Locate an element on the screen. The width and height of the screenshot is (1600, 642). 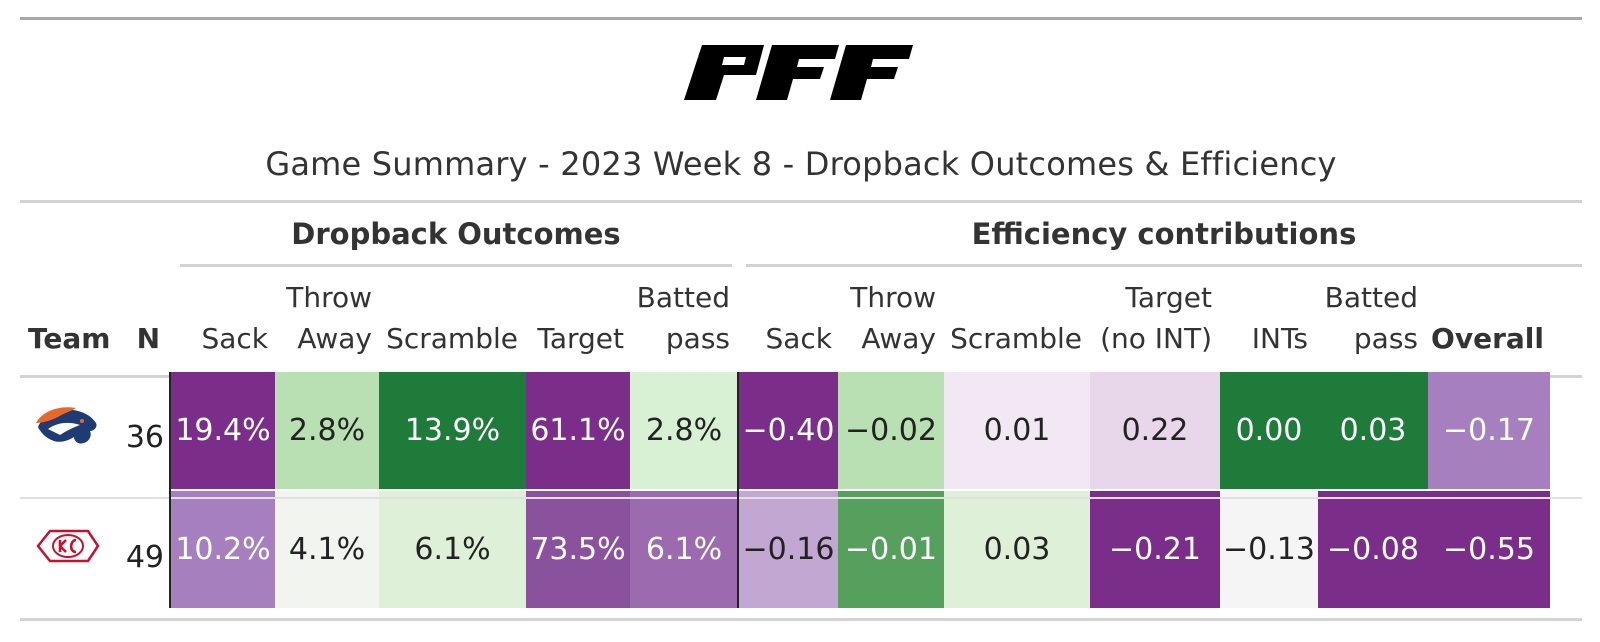
col-eff-throw-line1: Throw is located at coordinates (893, 297).